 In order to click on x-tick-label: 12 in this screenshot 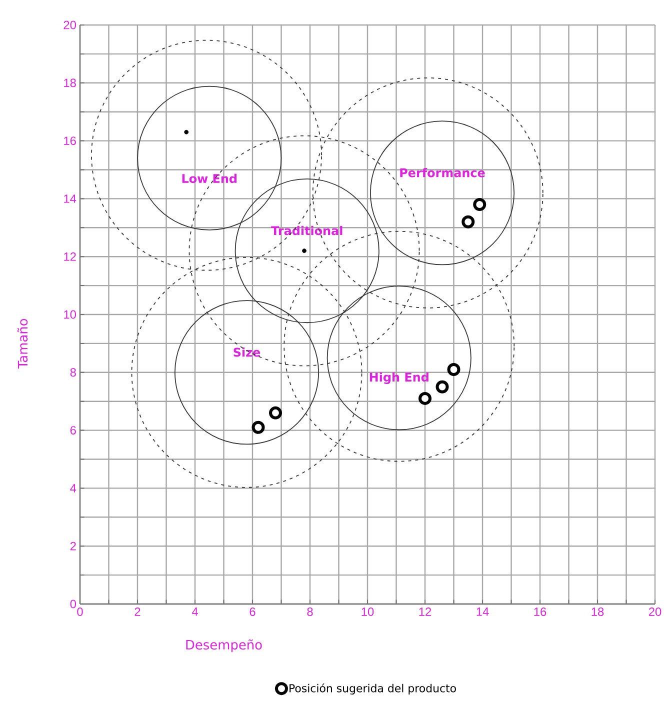, I will do `click(425, 612)`.